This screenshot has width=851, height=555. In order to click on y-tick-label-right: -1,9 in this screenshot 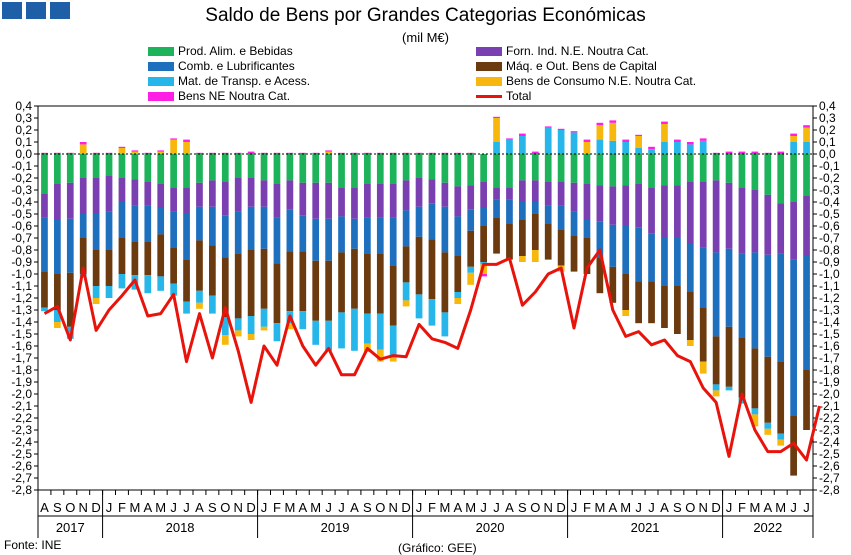, I will do `click(829, 382)`.